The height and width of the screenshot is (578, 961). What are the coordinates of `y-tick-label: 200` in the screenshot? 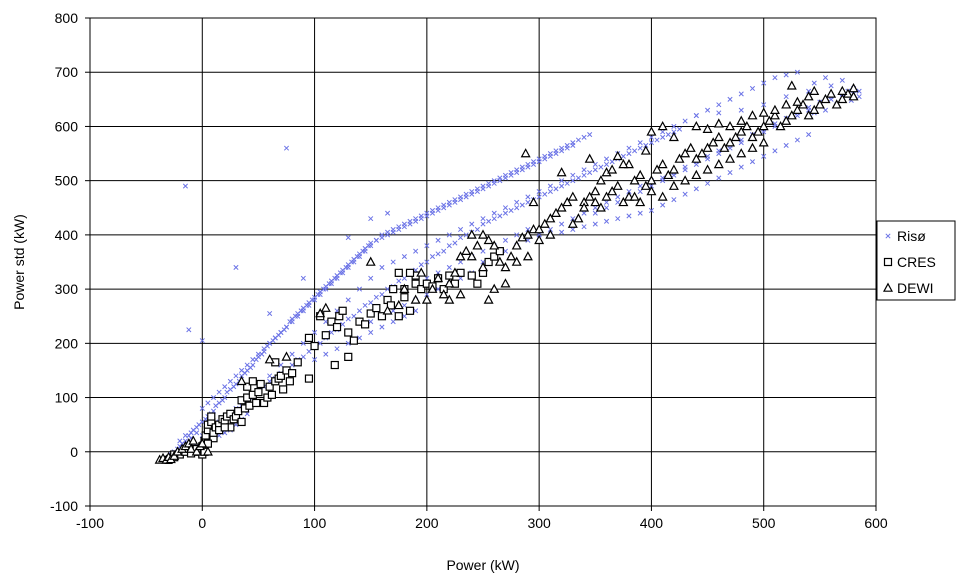 It's located at (67, 343).